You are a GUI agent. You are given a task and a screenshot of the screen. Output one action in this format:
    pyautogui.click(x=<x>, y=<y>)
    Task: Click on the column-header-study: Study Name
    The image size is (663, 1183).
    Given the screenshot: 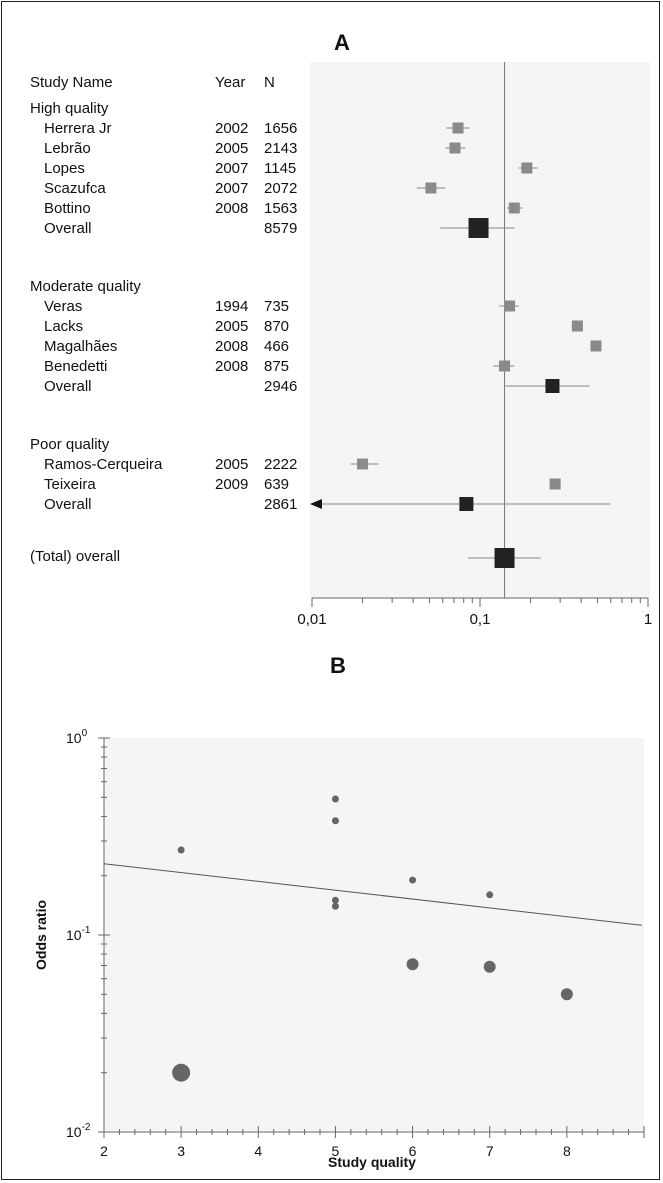 What is the action you would take?
    pyautogui.click(x=71, y=82)
    